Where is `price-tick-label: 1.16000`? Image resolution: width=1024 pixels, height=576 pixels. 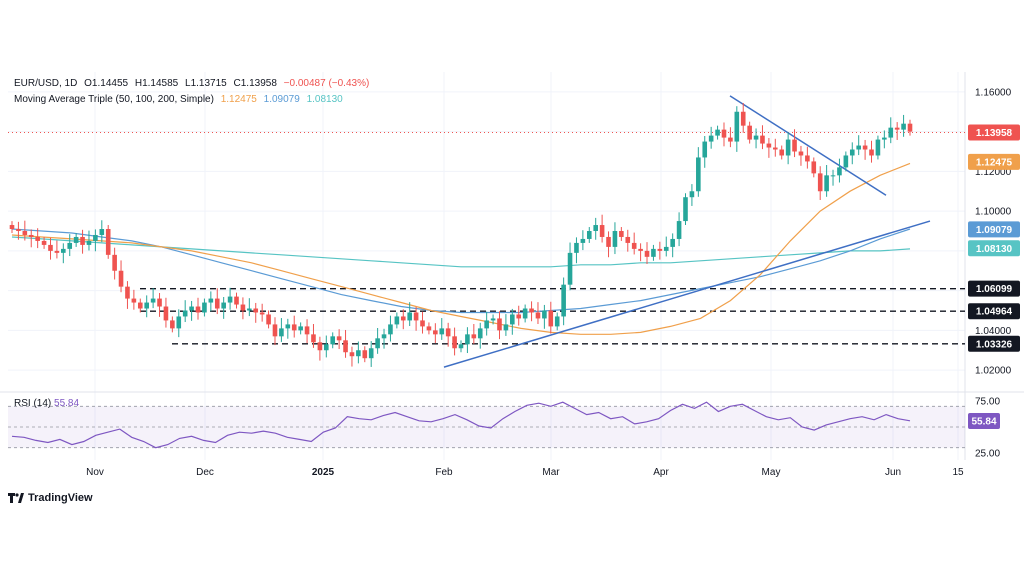
price-tick-label: 1.16000 is located at coordinates (993, 92).